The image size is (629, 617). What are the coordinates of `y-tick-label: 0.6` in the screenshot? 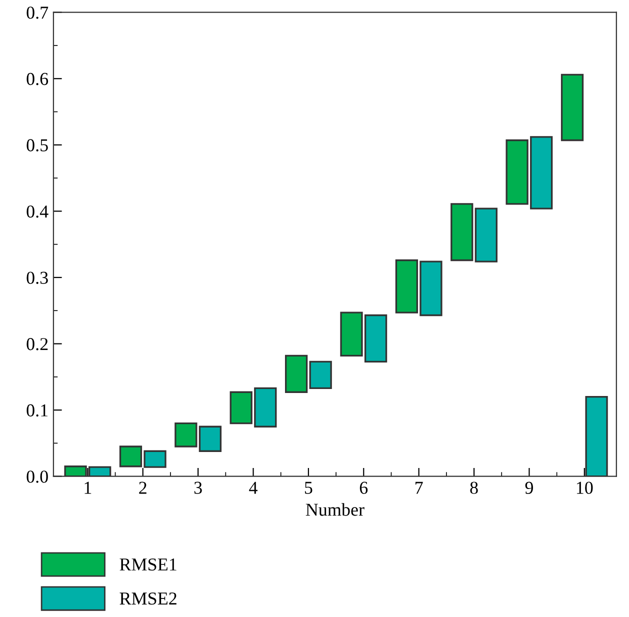 It's located at (37, 79).